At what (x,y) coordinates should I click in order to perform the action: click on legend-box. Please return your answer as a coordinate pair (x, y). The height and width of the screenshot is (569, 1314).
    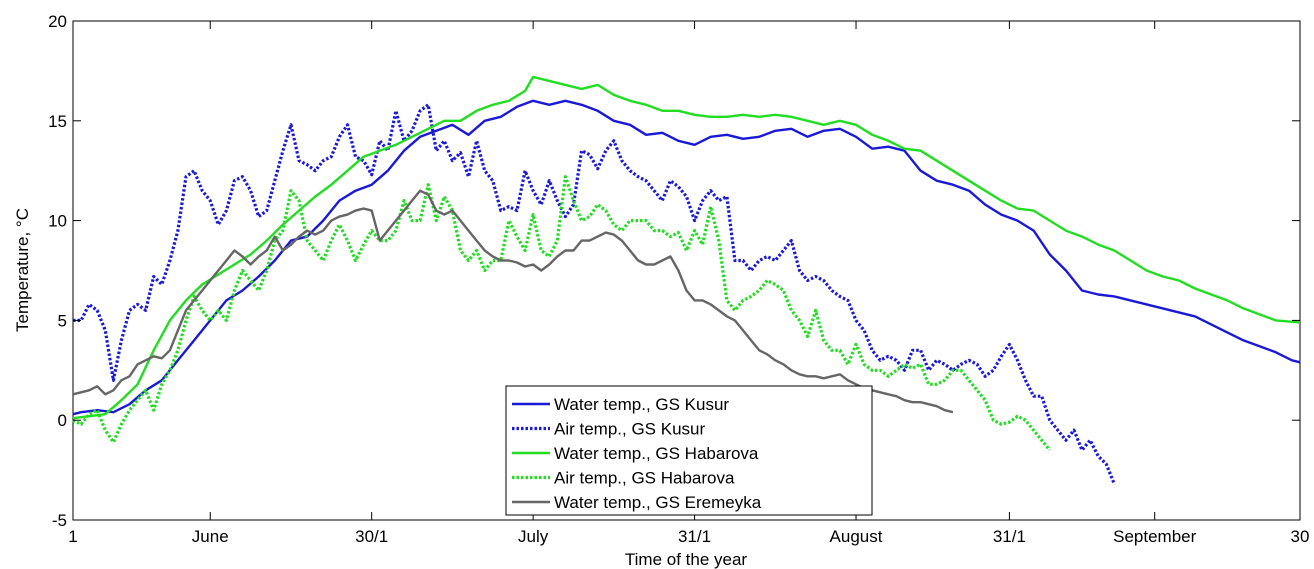
    Looking at the image, I should click on (689, 450).